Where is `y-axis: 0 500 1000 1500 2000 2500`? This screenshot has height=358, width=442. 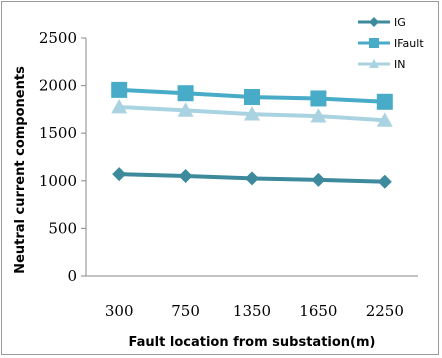
y-axis: 0 500 1000 1500 2000 2500 is located at coordinates (63, 157).